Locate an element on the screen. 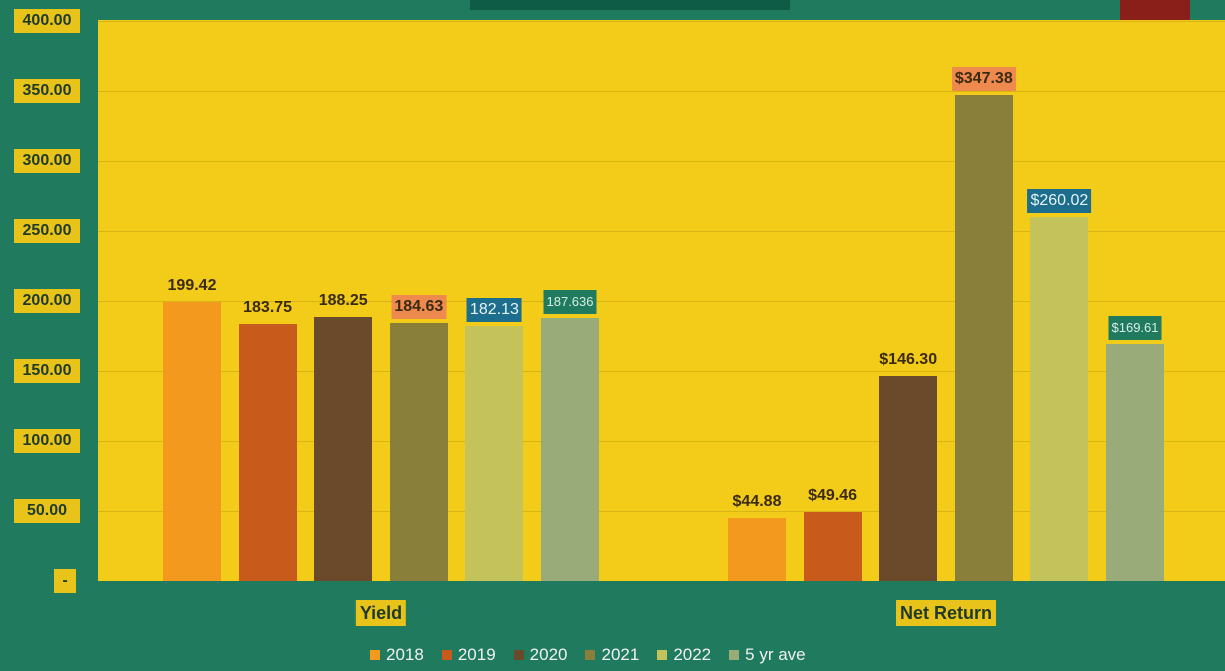 The height and width of the screenshot is (671, 1225). data-label: 187.636 is located at coordinates (570, 302).